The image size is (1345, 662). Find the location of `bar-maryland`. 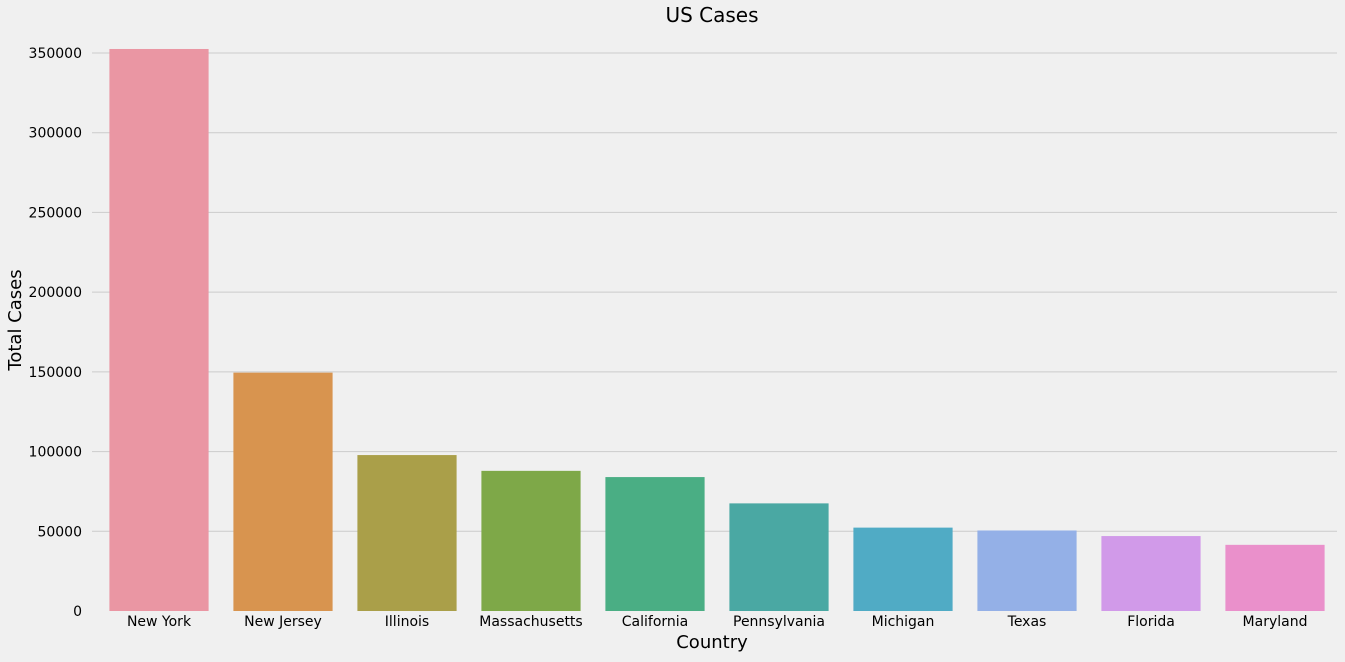

bar-maryland is located at coordinates (1275, 577).